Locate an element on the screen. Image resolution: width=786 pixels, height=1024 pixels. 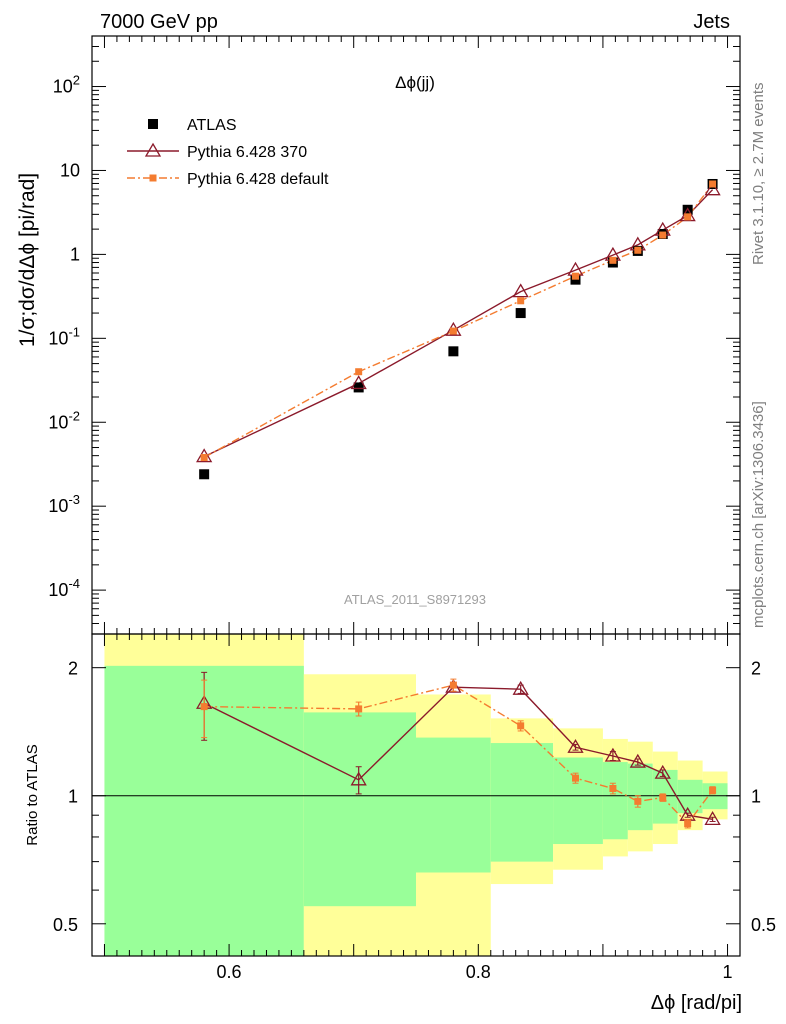
y-tick-base-2: 10 is located at coordinates (58, 422).